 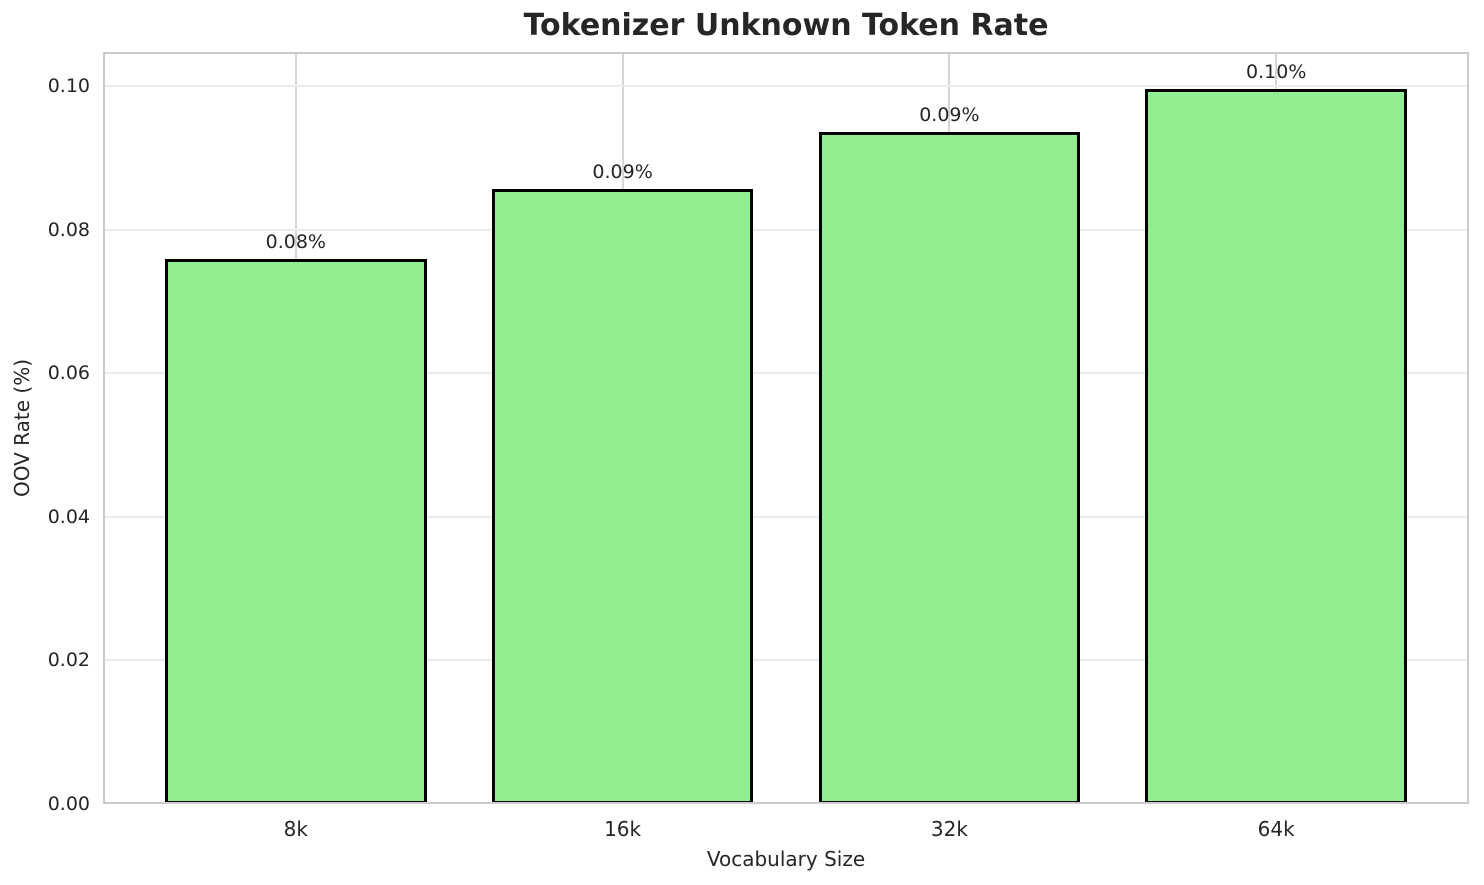 What do you see at coordinates (786, 859) in the screenshot?
I see `x-axis-label: Vocabulary Size` at bounding box center [786, 859].